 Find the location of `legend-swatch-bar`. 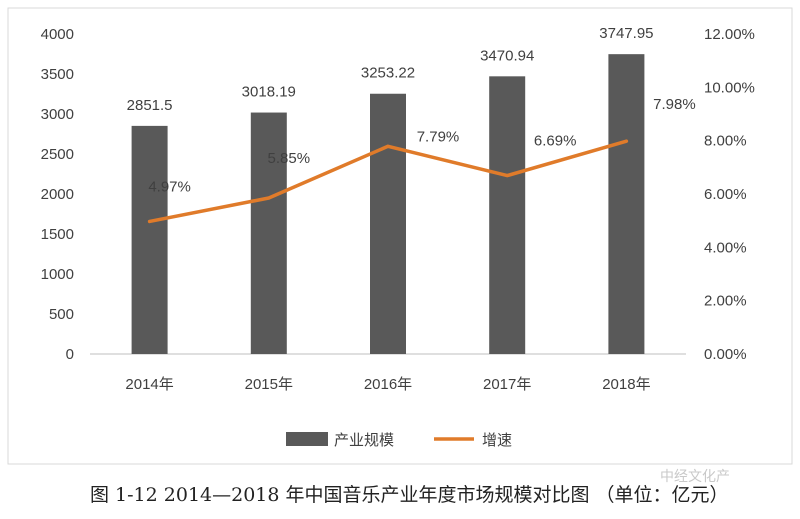

legend-swatch-bar is located at coordinates (307, 439).